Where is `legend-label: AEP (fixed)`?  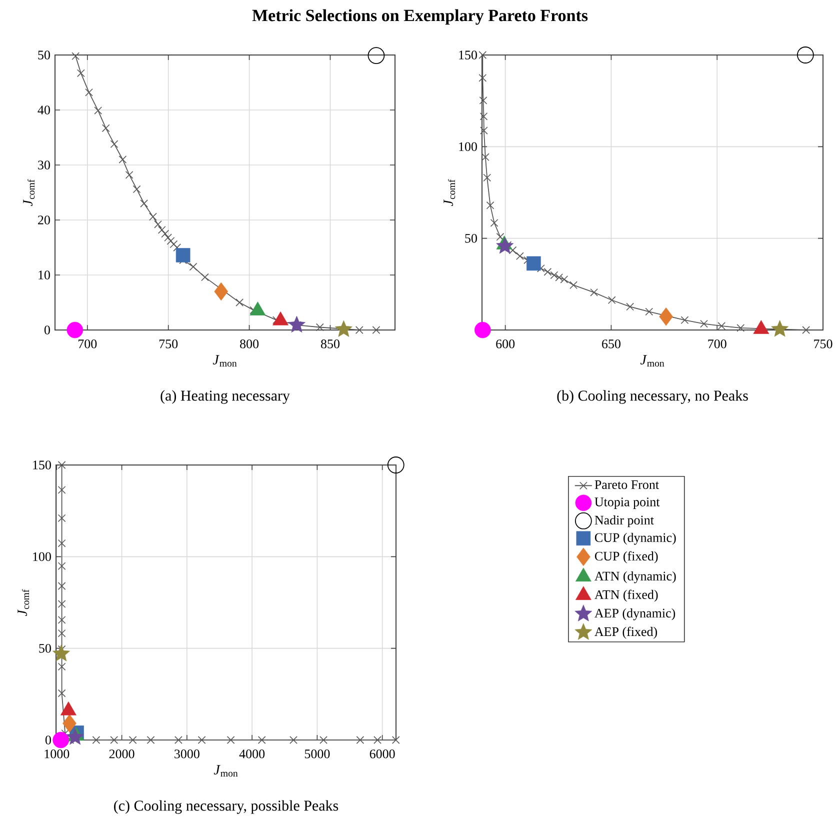 legend-label: AEP (fixed) is located at coordinates (626, 632).